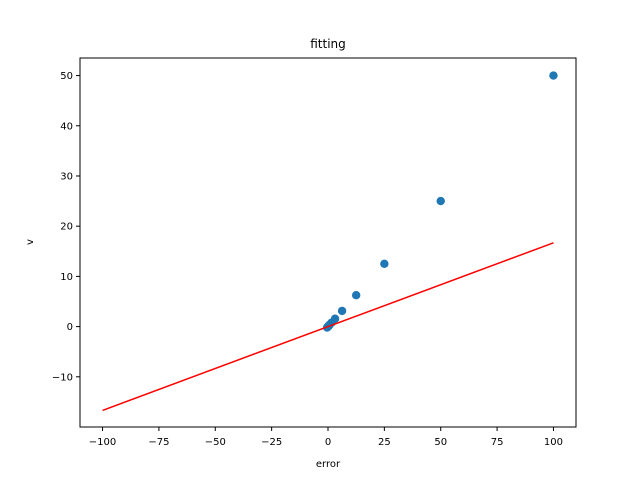 The height and width of the screenshot is (480, 640). What do you see at coordinates (66, 176) in the screenshot?
I see `y-tick-label: 30` at bounding box center [66, 176].